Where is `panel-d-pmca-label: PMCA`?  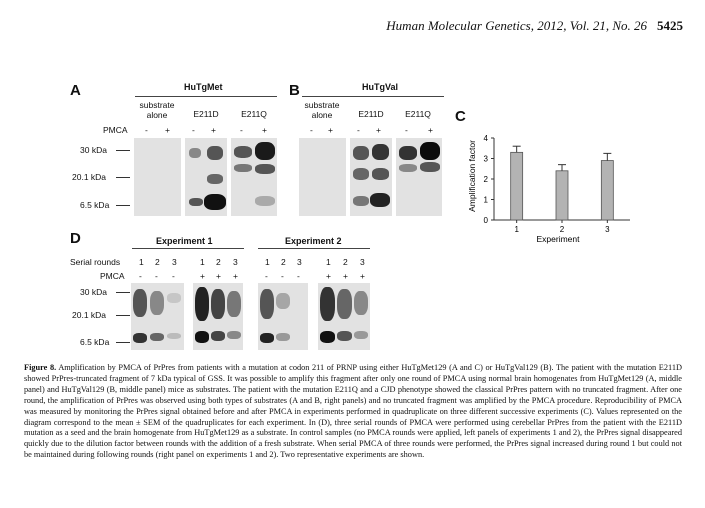 panel-d-pmca-label: PMCA is located at coordinates (112, 276).